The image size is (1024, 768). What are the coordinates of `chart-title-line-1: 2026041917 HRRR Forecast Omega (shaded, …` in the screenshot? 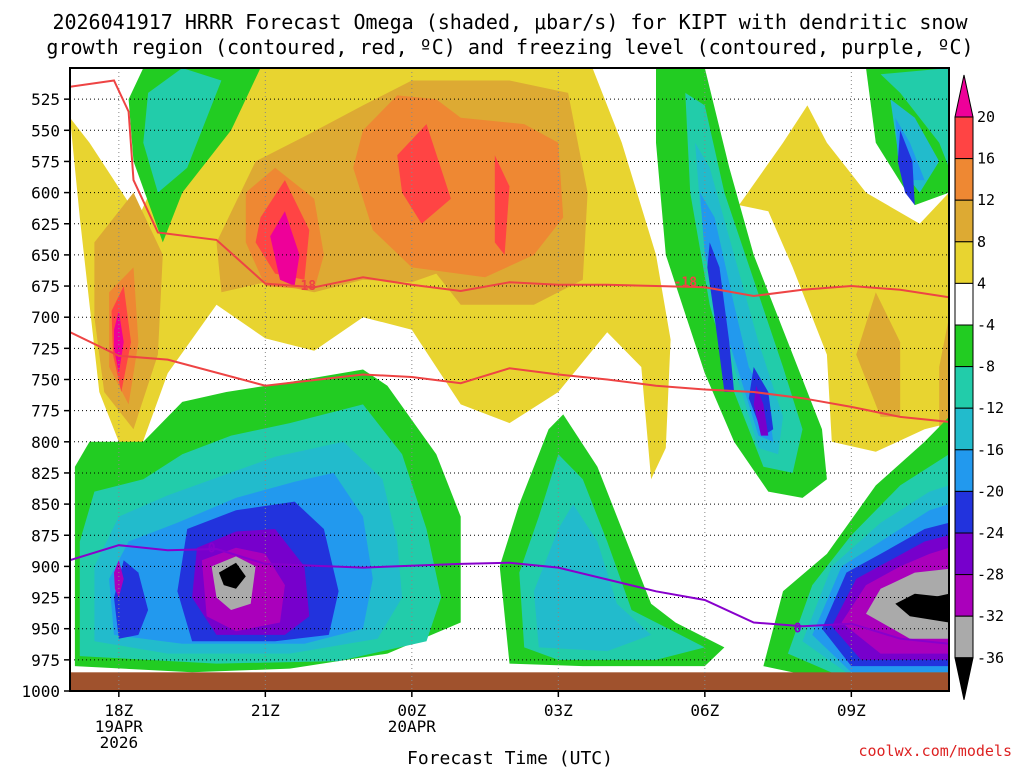 It's located at (510, 22).